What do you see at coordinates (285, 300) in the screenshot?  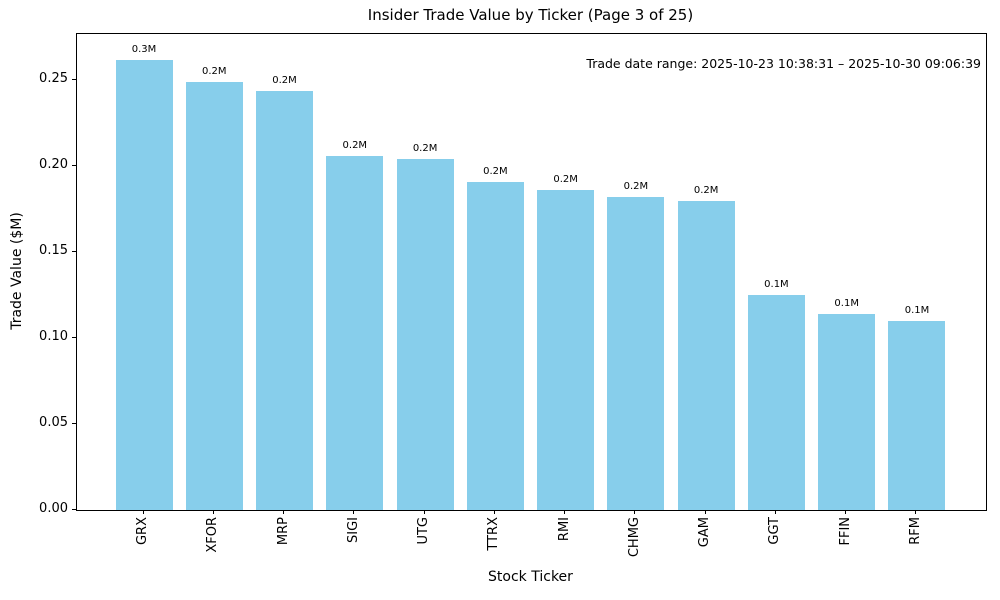 I see `bar-MRP` at bounding box center [285, 300].